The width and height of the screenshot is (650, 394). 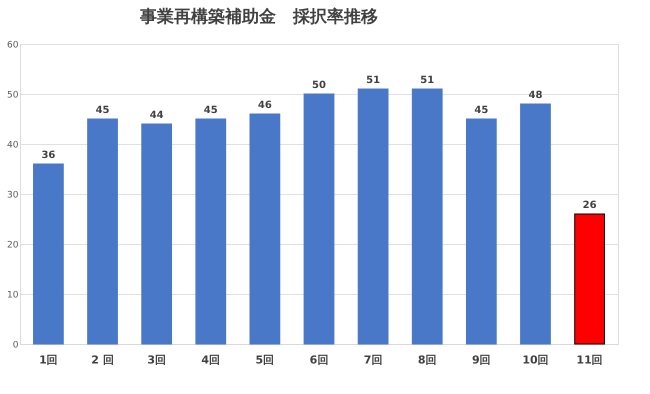 I want to click on x-tick-label: 10回, so click(x=535, y=360).